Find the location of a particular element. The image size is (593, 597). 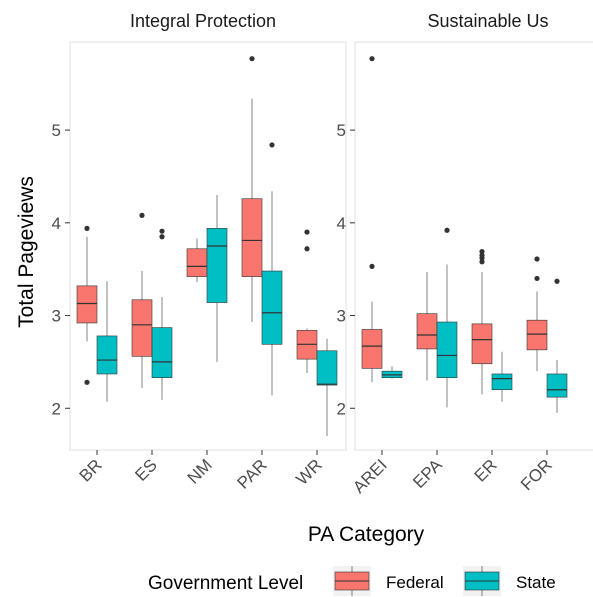

x-axis-title: PA Category is located at coordinates (366, 534).